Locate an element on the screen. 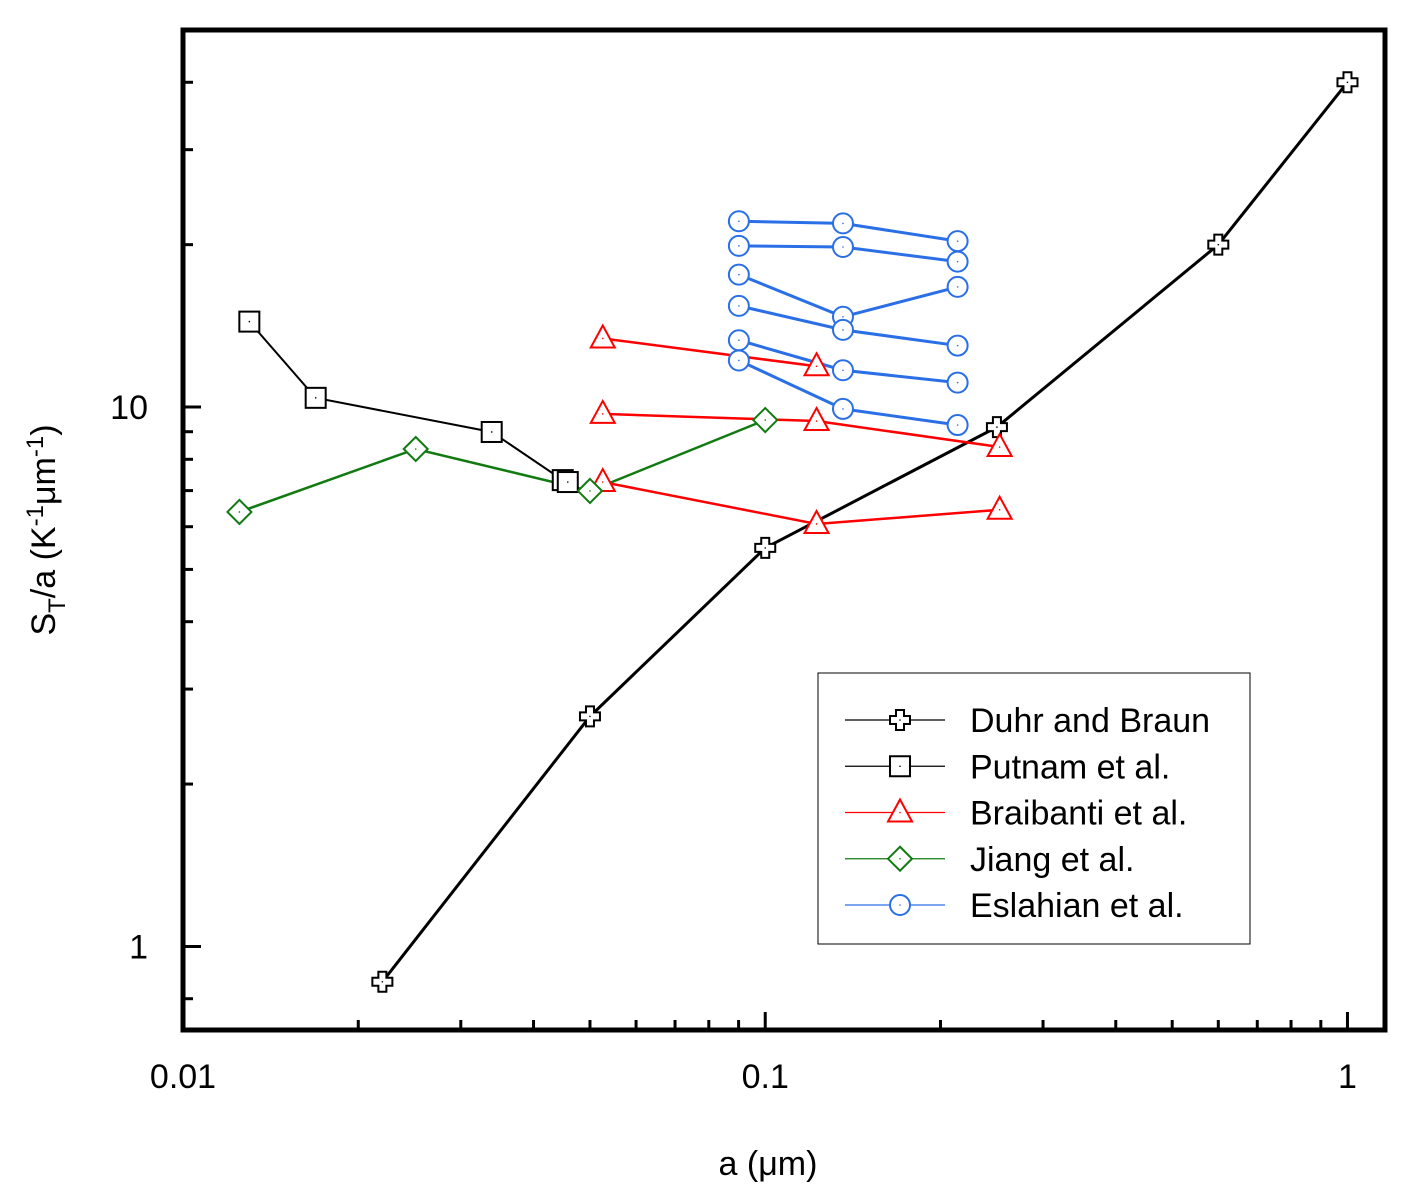 This screenshot has width=1401, height=1198. legend-label: Duhr and Braun is located at coordinates (1090, 721).